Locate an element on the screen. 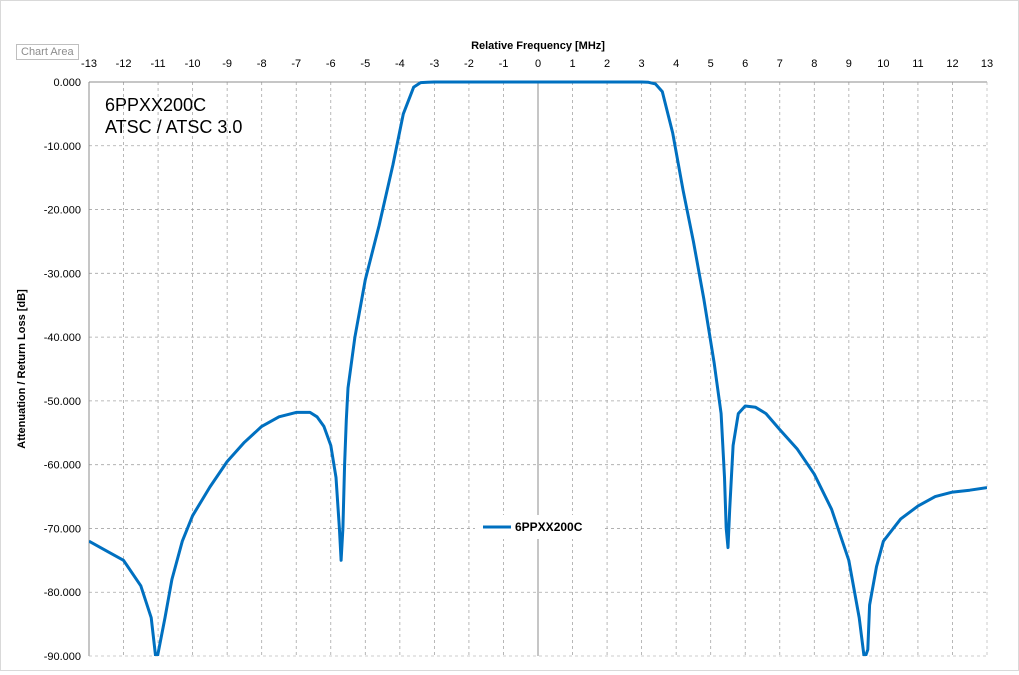 The height and width of the screenshot is (675, 1019). x-tick-label: -10 is located at coordinates (193, 64).